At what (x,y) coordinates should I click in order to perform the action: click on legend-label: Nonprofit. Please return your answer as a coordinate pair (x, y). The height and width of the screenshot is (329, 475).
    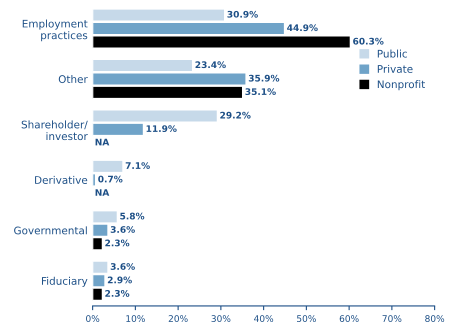
    Looking at the image, I should click on (401, 85).